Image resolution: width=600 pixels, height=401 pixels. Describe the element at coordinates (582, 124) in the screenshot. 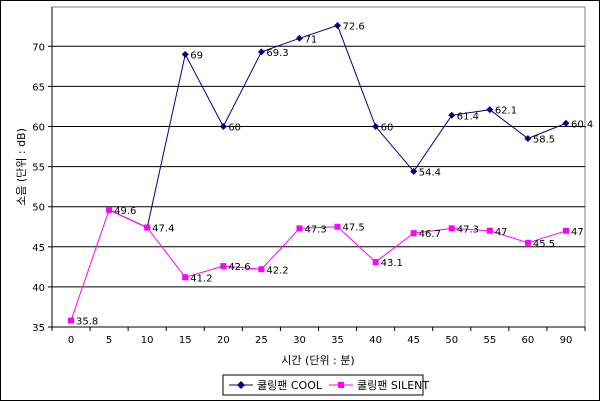

I see `data-label-series-0: 60.4` at that location.